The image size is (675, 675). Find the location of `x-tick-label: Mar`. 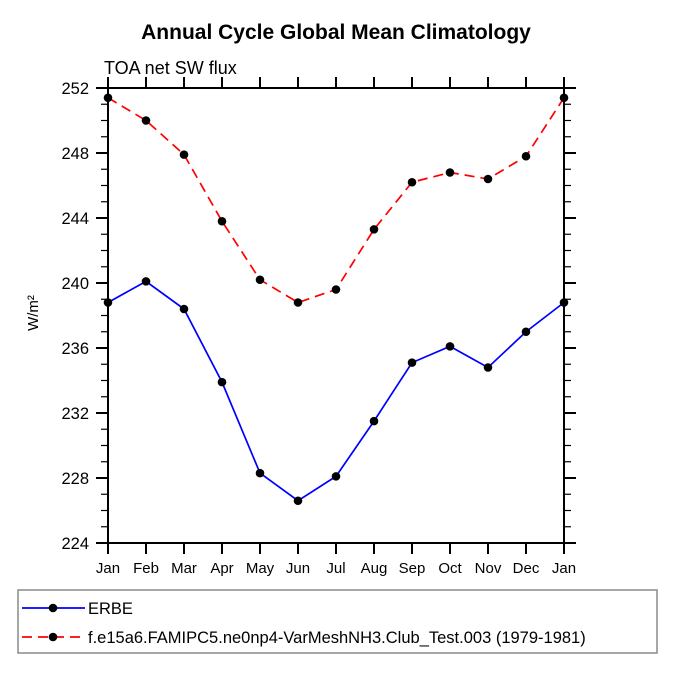

x-tick-label: Mar is located at coordinates (184, 568).